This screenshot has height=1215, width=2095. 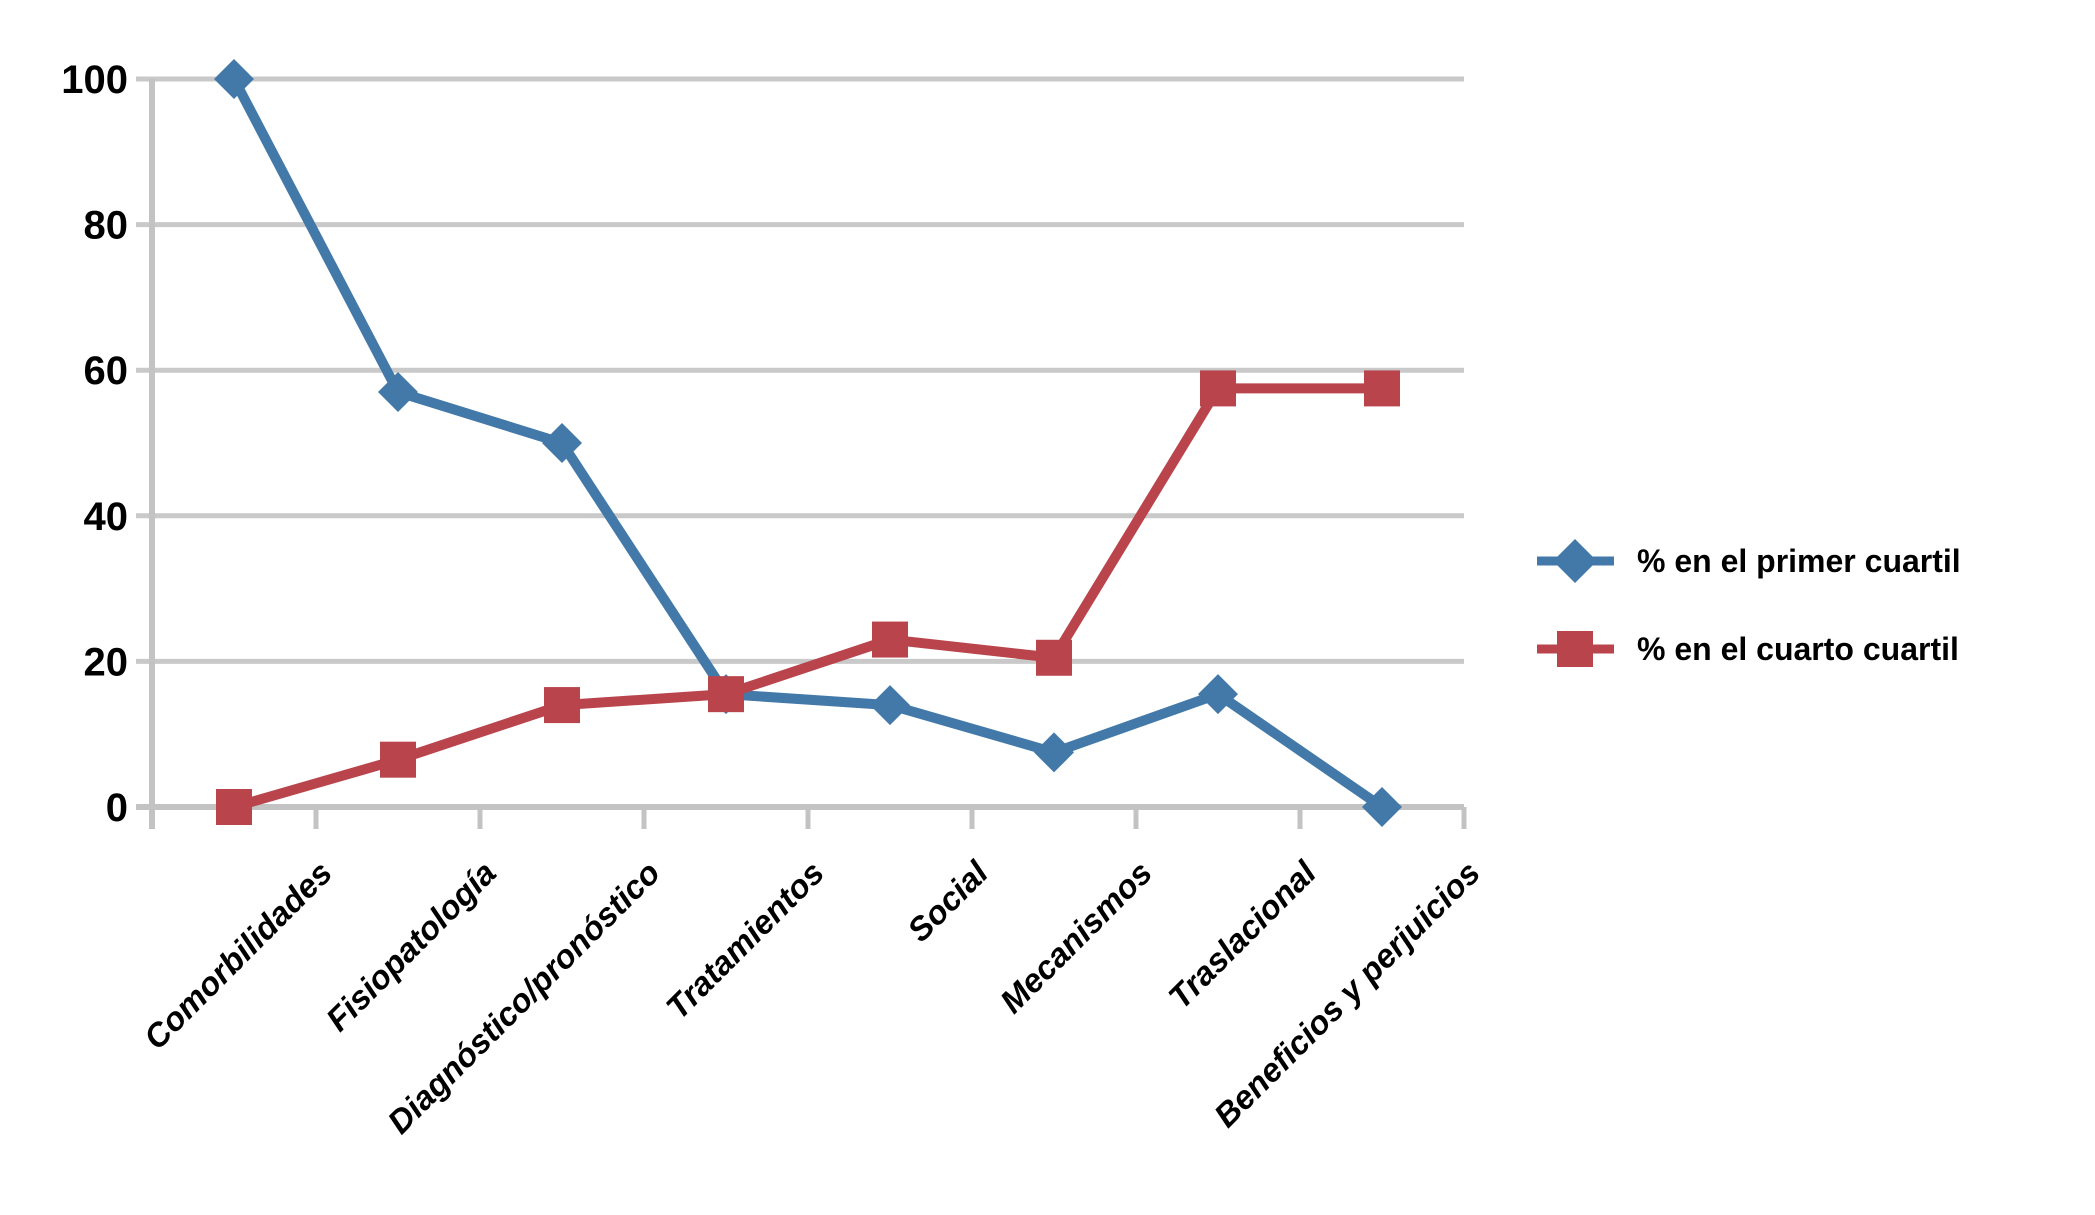 I want to click on x-axis-category-label: Beneficios y perjuicios, so click(x=1347, y=994).